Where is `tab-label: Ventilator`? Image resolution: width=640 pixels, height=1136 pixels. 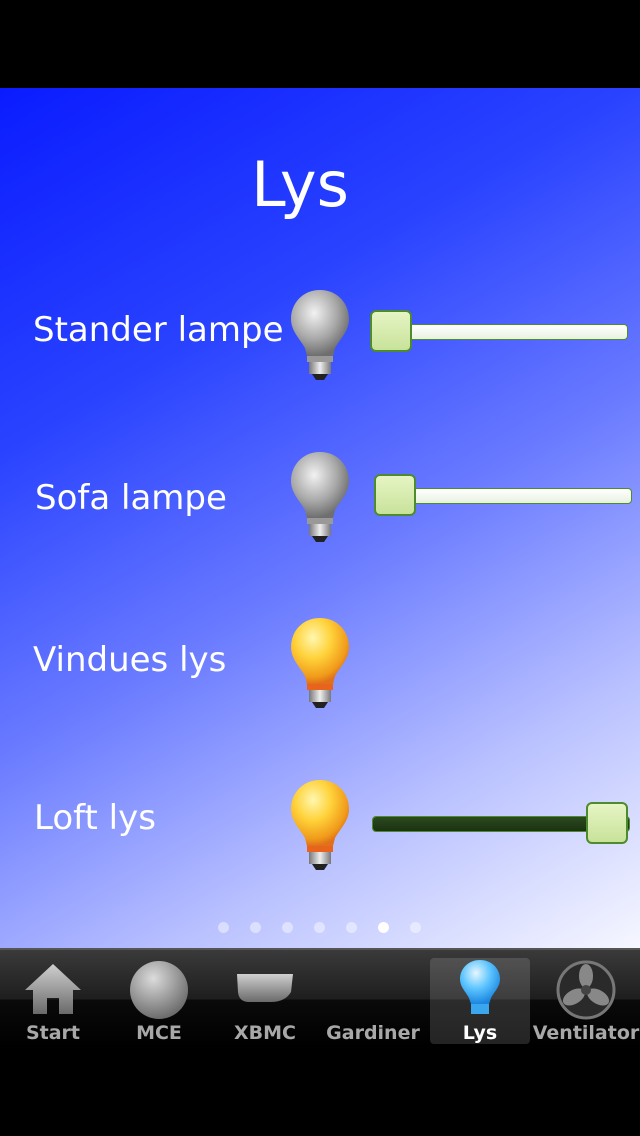 tab-label: Ventilator is located at coordinates (586, 1033).